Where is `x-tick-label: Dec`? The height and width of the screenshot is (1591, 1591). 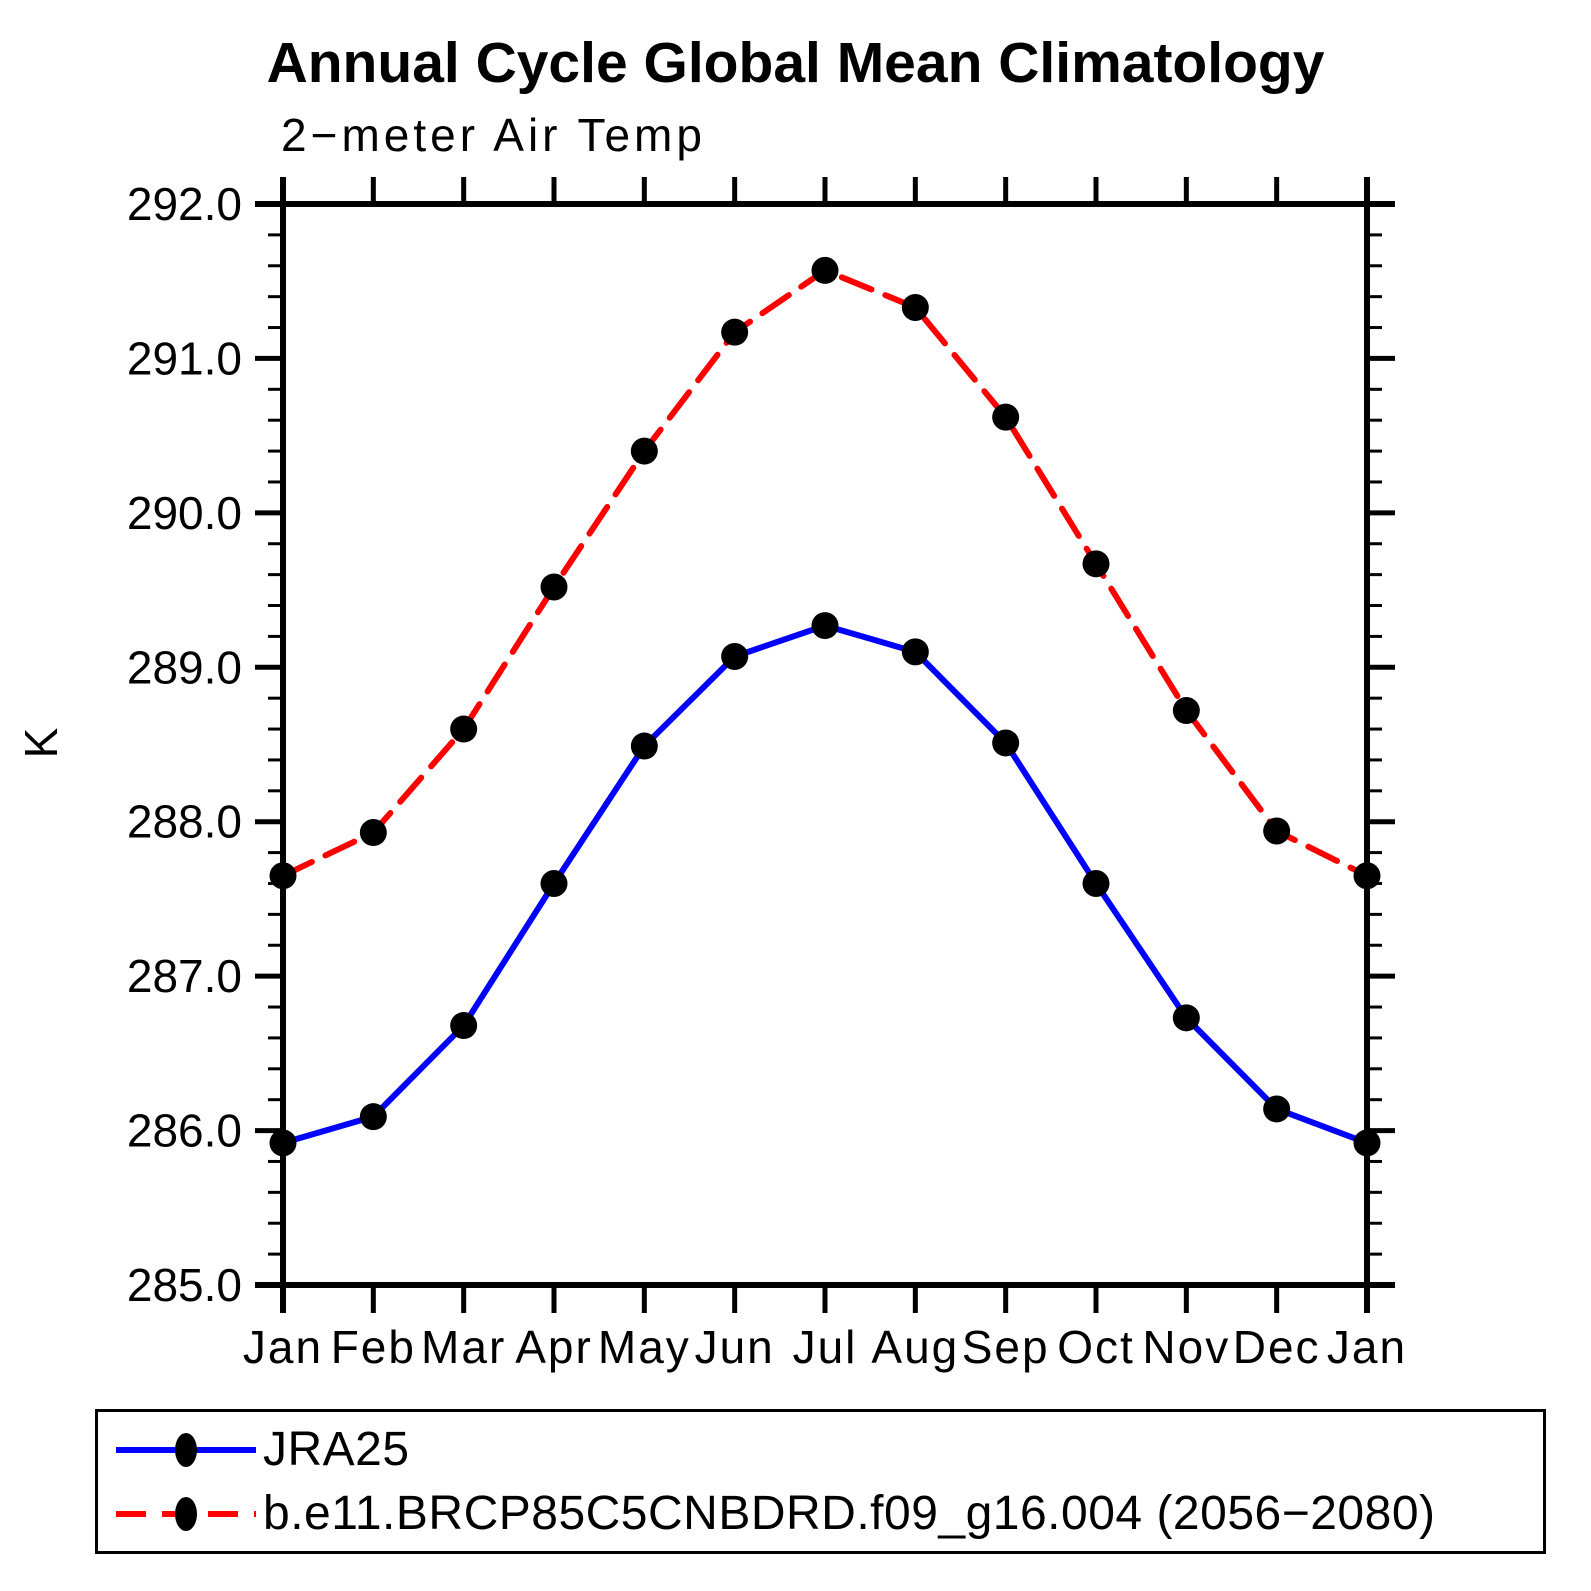
x-tick-label: Dec is located at coordinates (1277, 1347).